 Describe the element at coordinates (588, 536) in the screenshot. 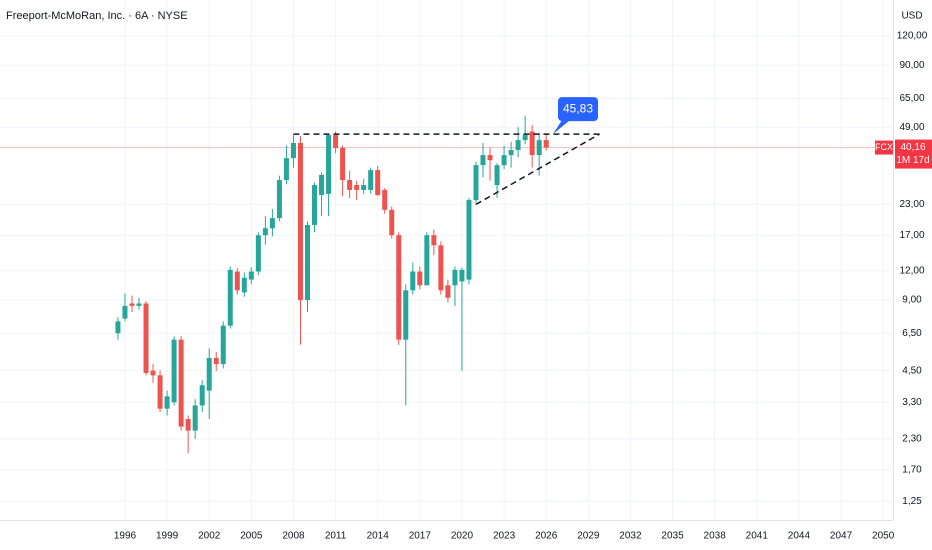

I see `x-tick-label: 2029` at that location.